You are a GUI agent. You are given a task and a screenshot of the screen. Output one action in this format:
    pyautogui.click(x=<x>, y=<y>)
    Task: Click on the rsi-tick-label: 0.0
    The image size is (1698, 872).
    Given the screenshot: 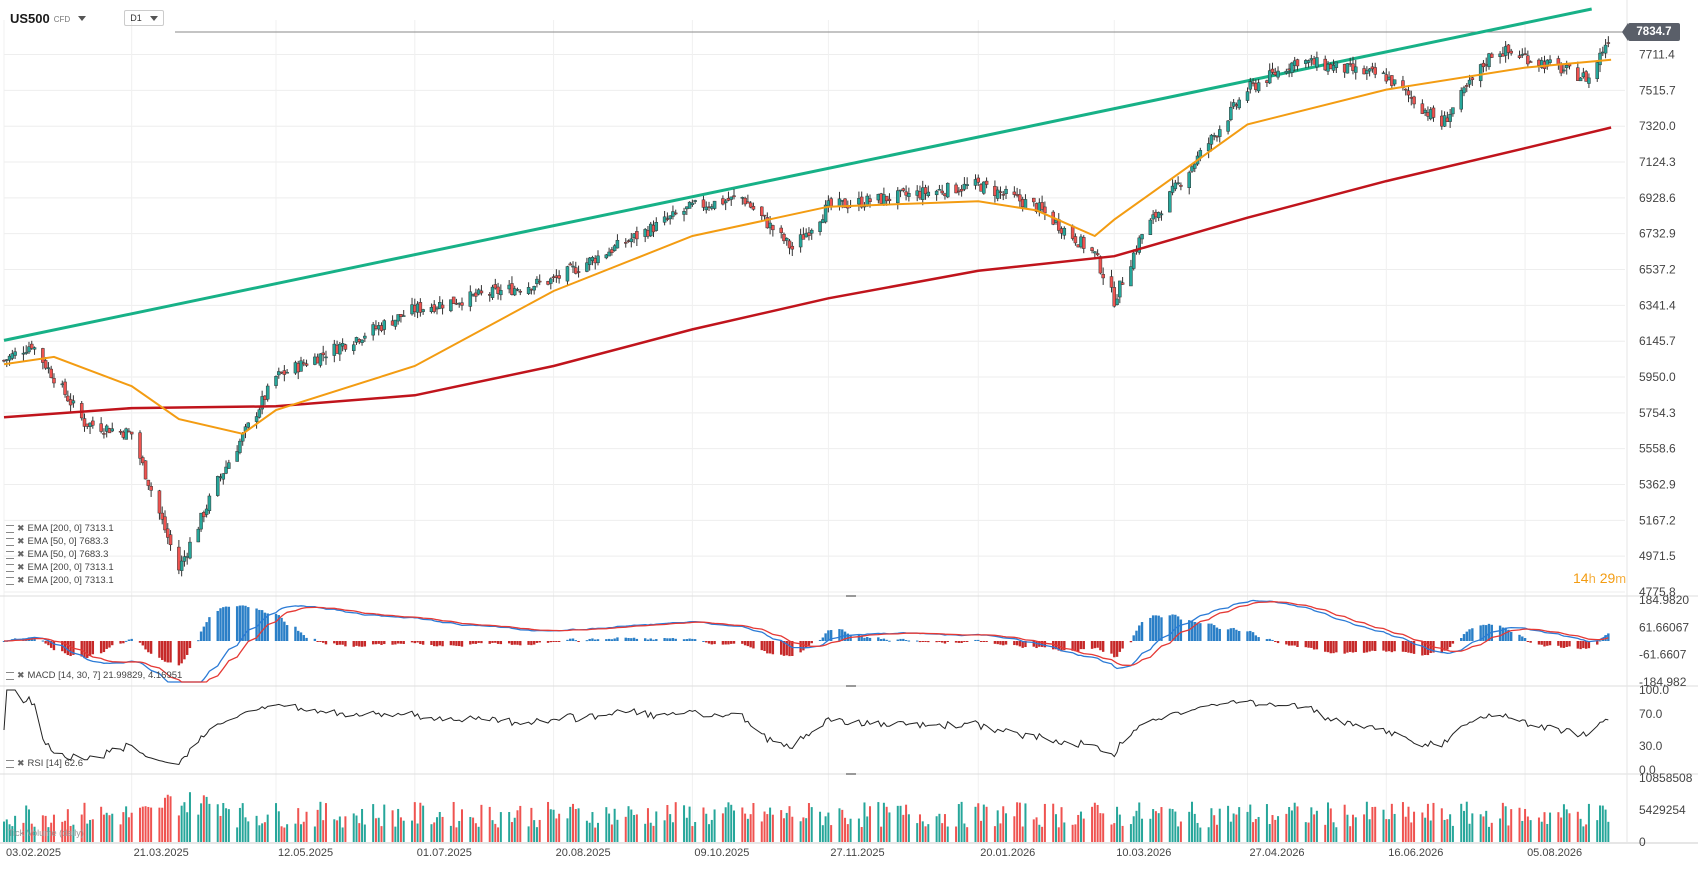 What is the action you would take?
    pyautogui.click(x=1647, y=770)
    